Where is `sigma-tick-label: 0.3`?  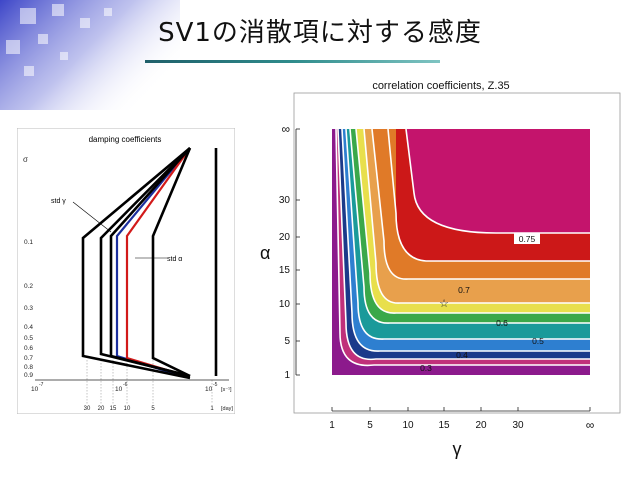
sigma-tick-label: 0.3 is located at coordinates (28, 308).